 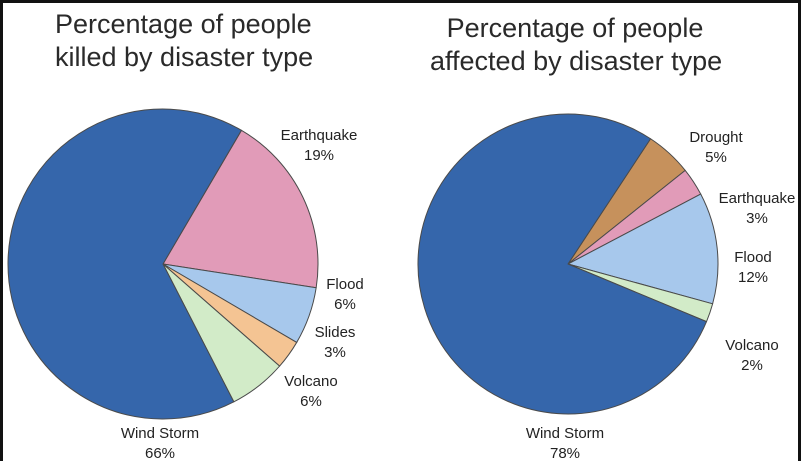 What do you see at coordinates (160, 453) in the screenshot?
I see `chart-1-label-wind-storm-value: 66%` at bounding box center [160, 453].